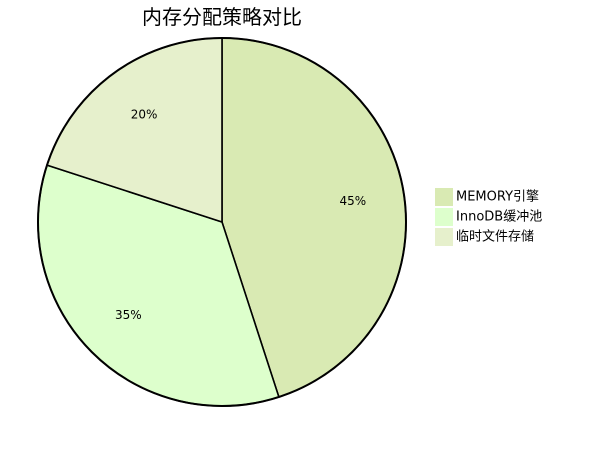  I want to click on legend-label: 临时文件存储, so click(495, 237).